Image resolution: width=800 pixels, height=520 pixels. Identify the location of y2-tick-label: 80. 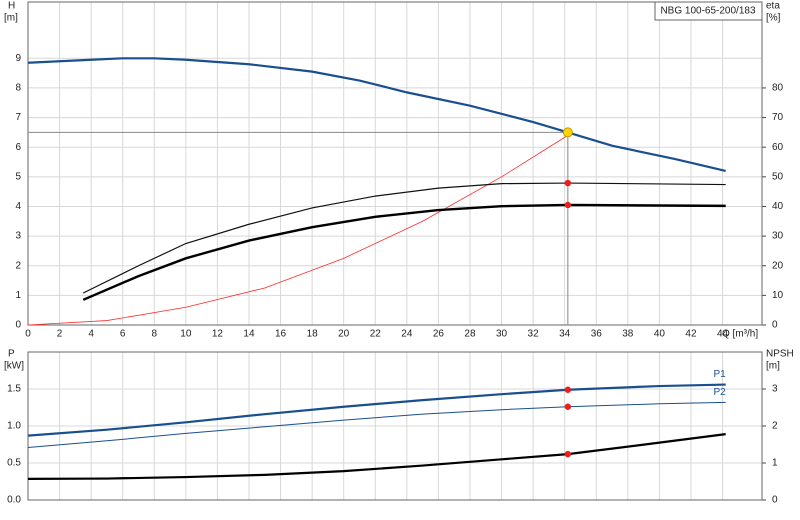
(778, 88).